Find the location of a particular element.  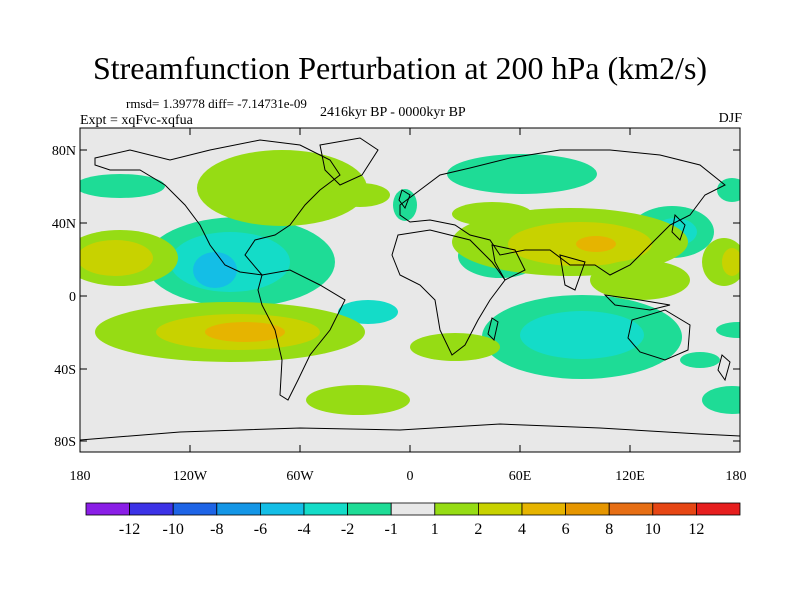

coast-uk is located at coordinates (404, 199).